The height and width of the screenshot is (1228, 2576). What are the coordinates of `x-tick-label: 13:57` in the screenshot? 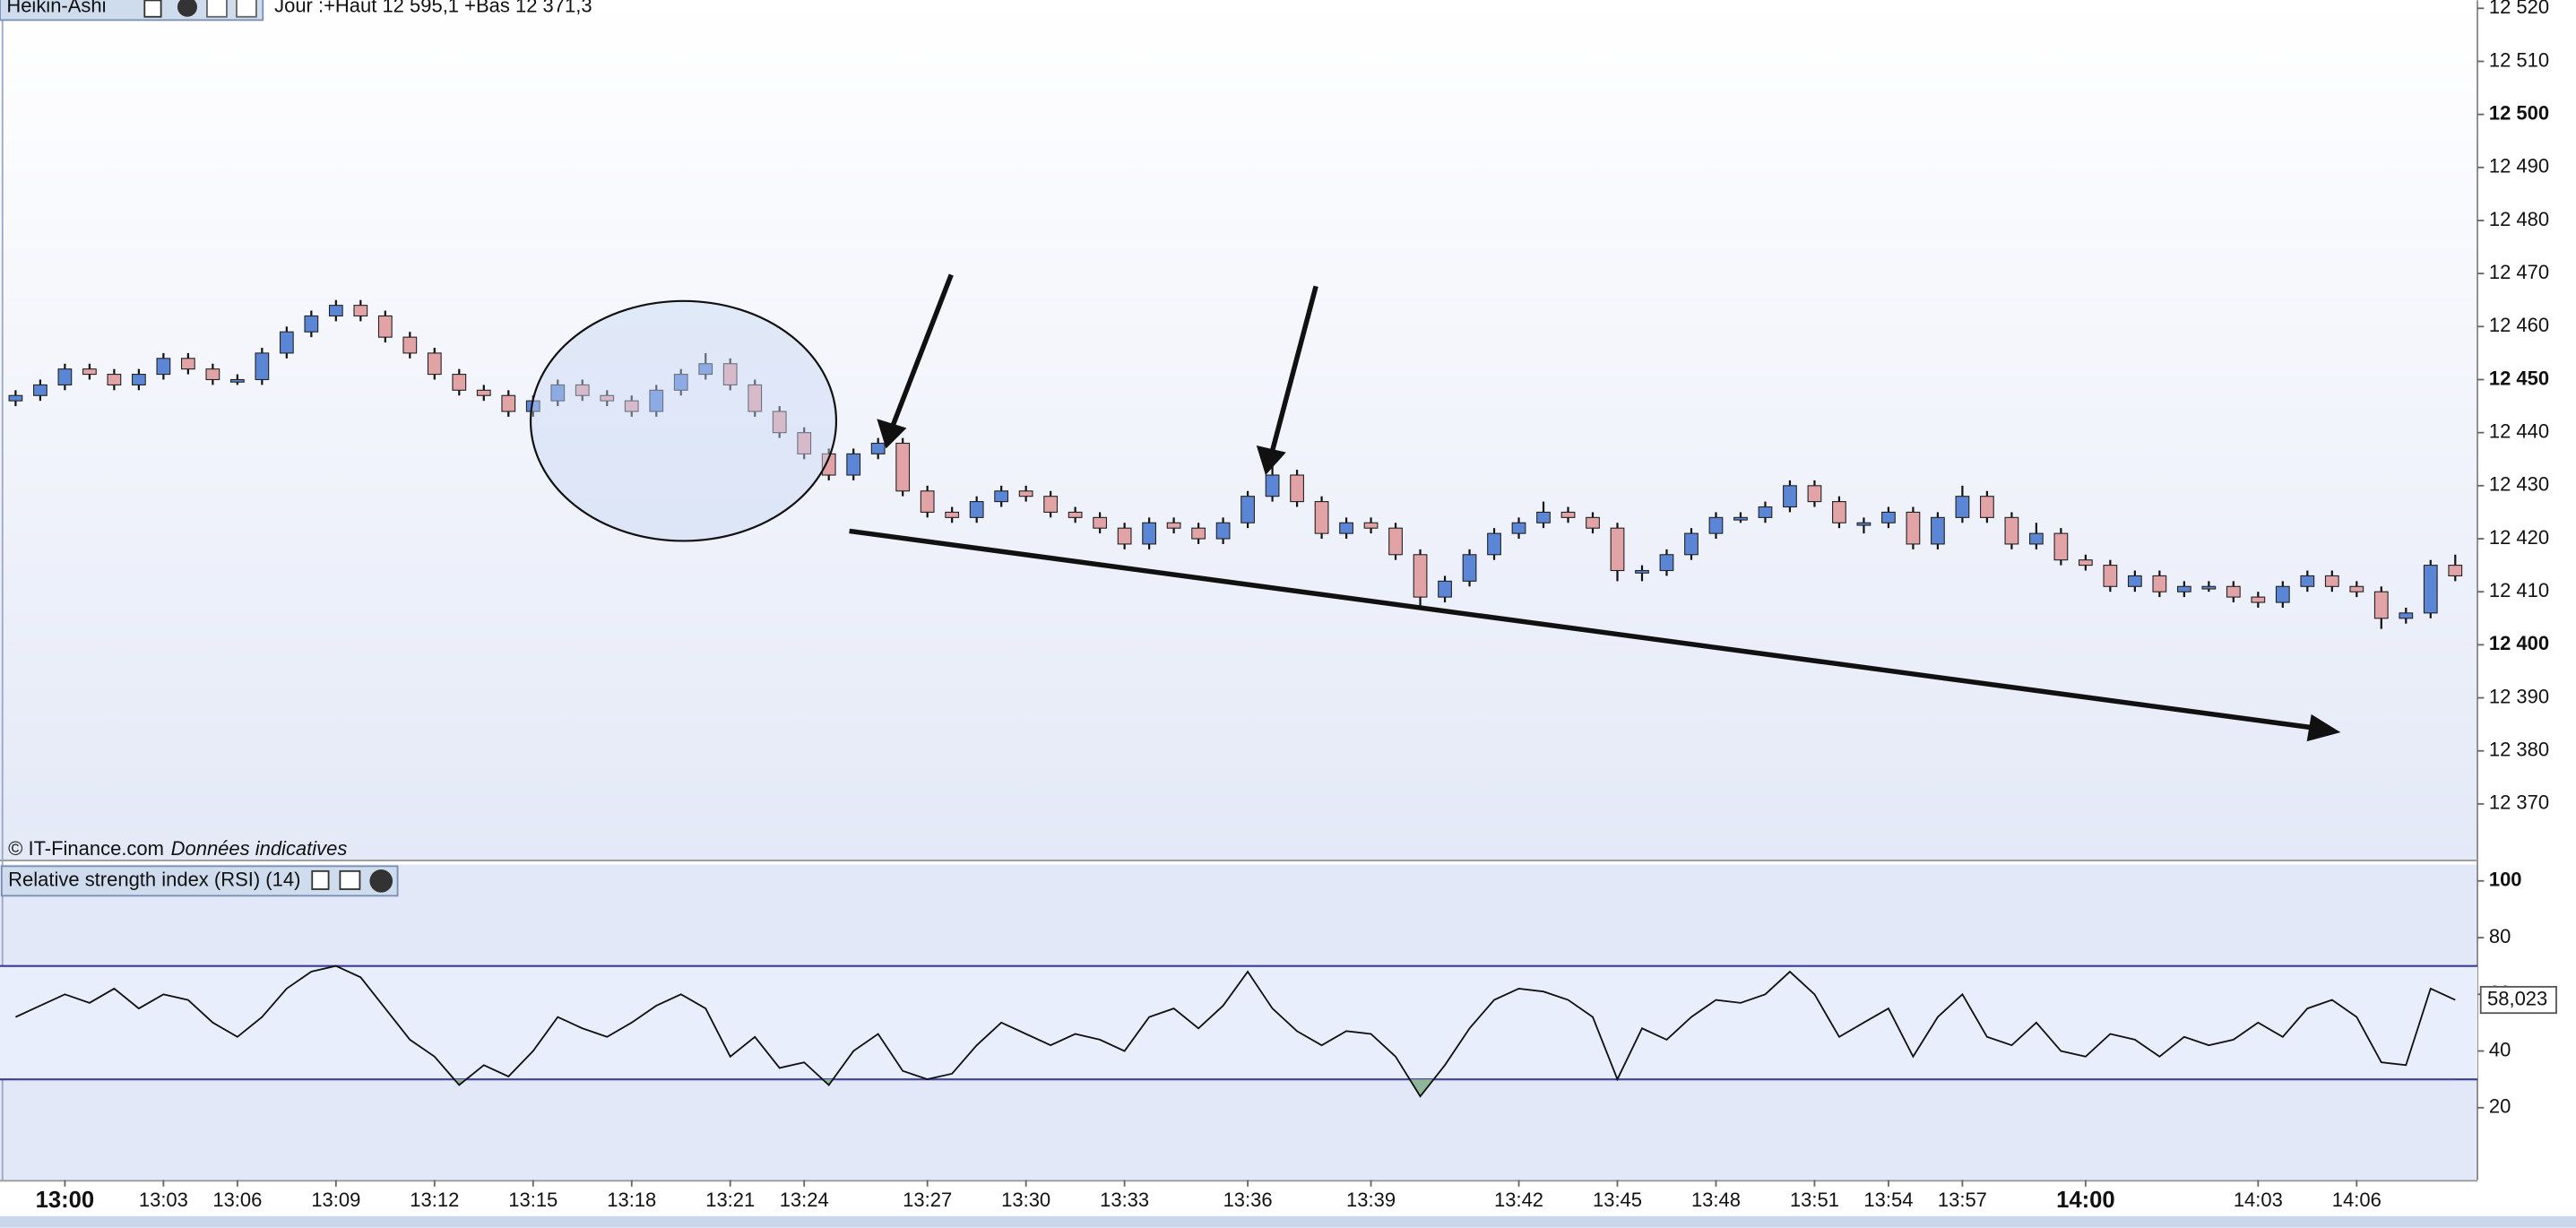 It's located at (1962, 1200).